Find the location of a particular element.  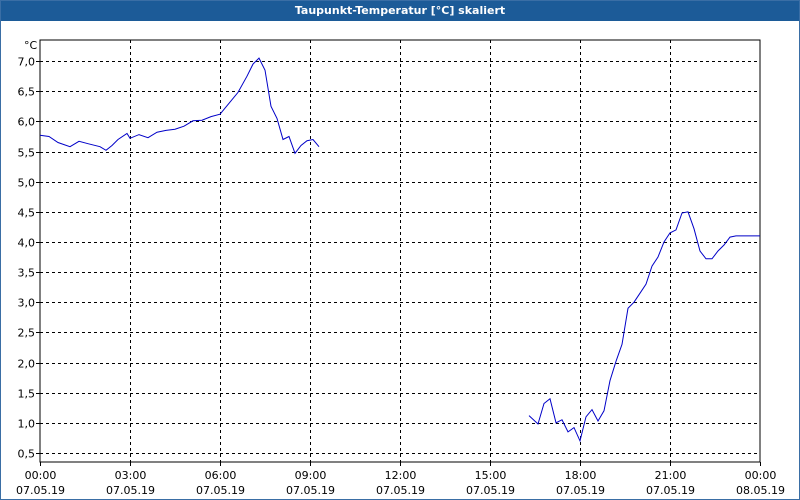

y-tick-label: 3,5 is located at coordinates (27, 273).